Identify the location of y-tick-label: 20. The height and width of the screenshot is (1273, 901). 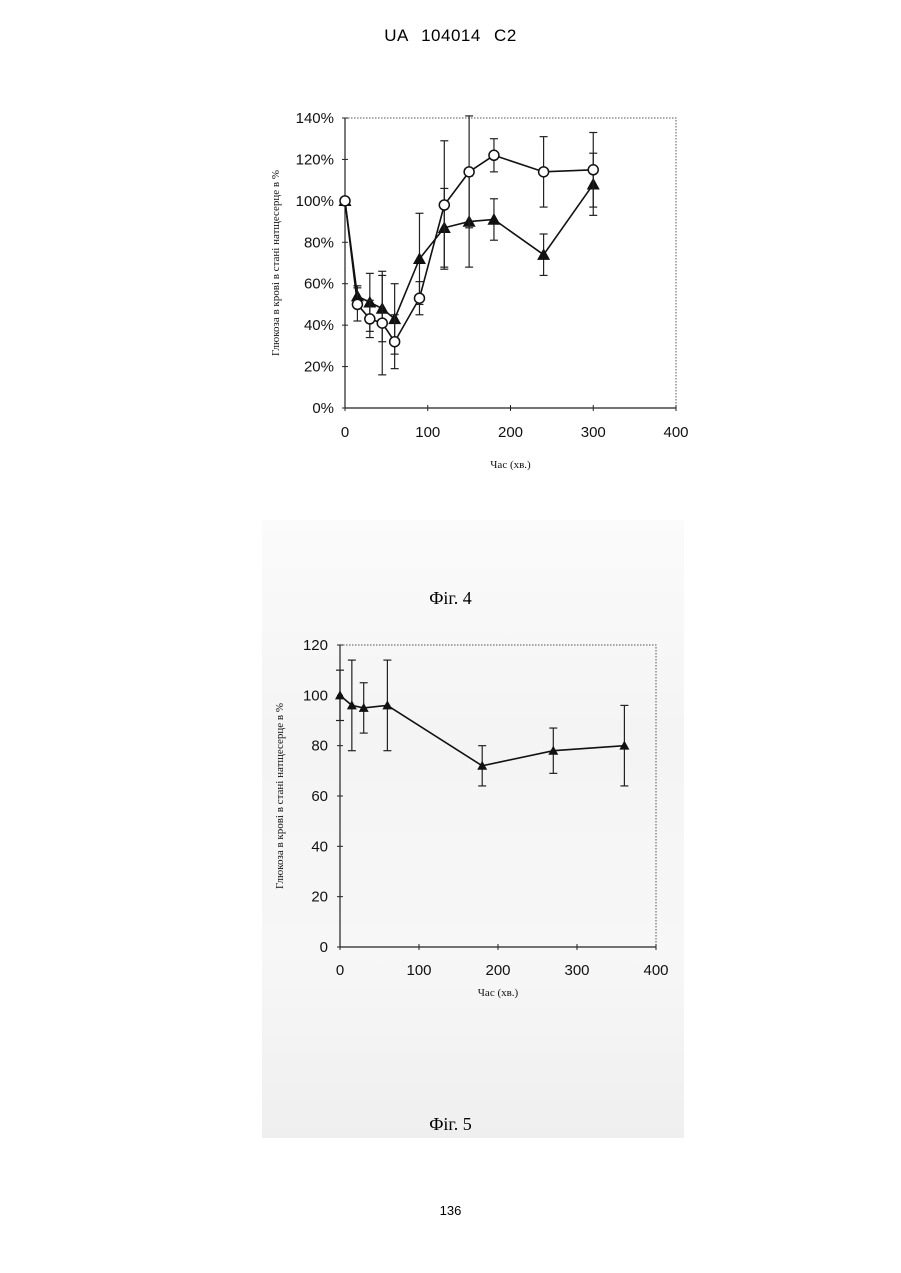
(319, 897).